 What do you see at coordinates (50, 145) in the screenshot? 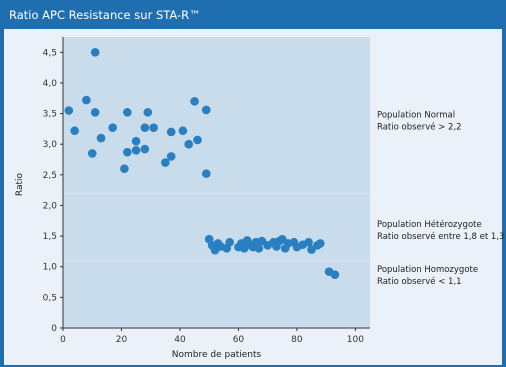
I see `y-tick-label: 3,0` at bounding box center [50, 145].